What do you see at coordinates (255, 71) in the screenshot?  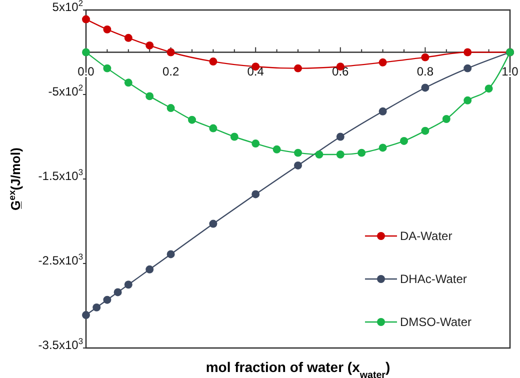 I see `x-tick-label: 0.4` at bounding box center [255, 71].